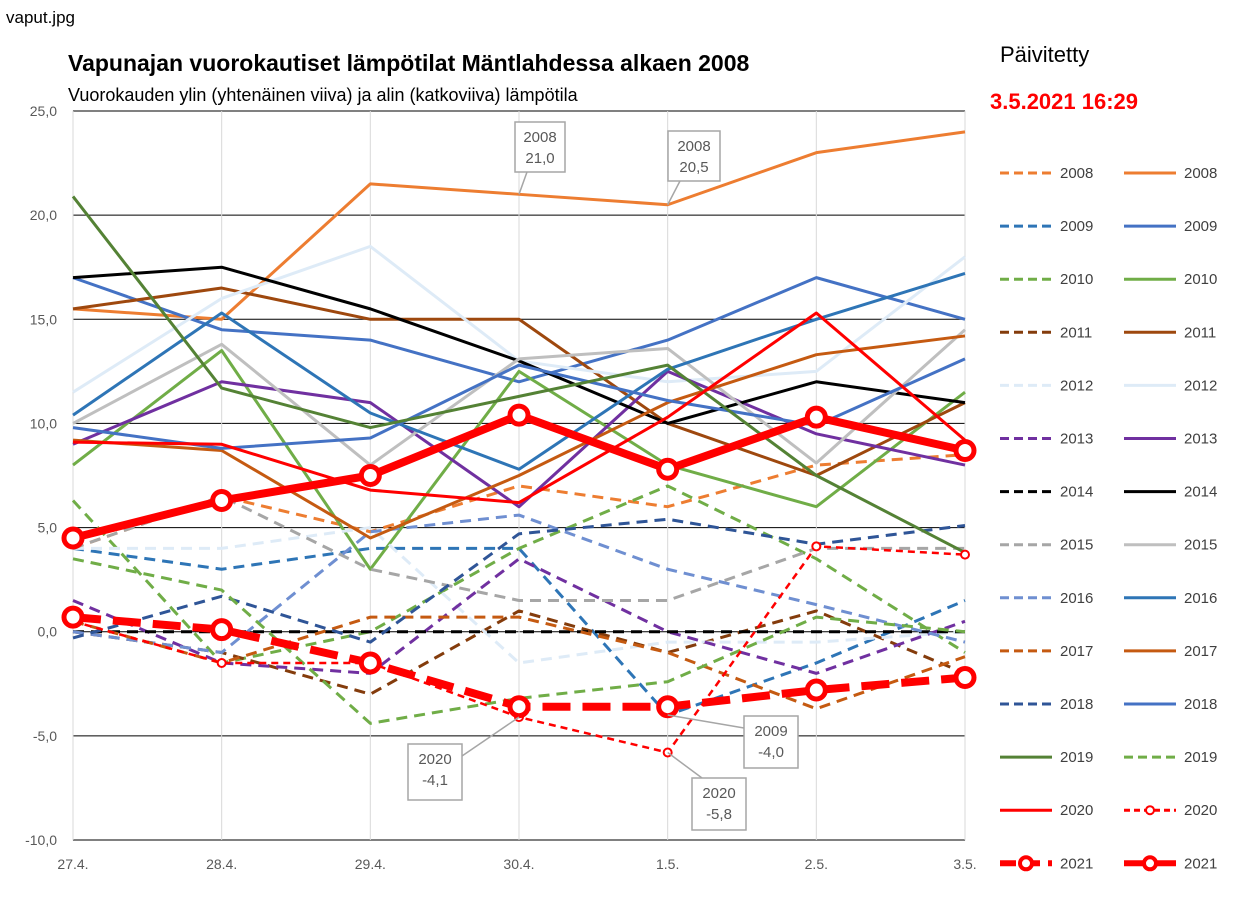 Image resolution: width=1238 pixels, height=910 pixels. I want to click on series-line-2019-min, so click(519, 641).